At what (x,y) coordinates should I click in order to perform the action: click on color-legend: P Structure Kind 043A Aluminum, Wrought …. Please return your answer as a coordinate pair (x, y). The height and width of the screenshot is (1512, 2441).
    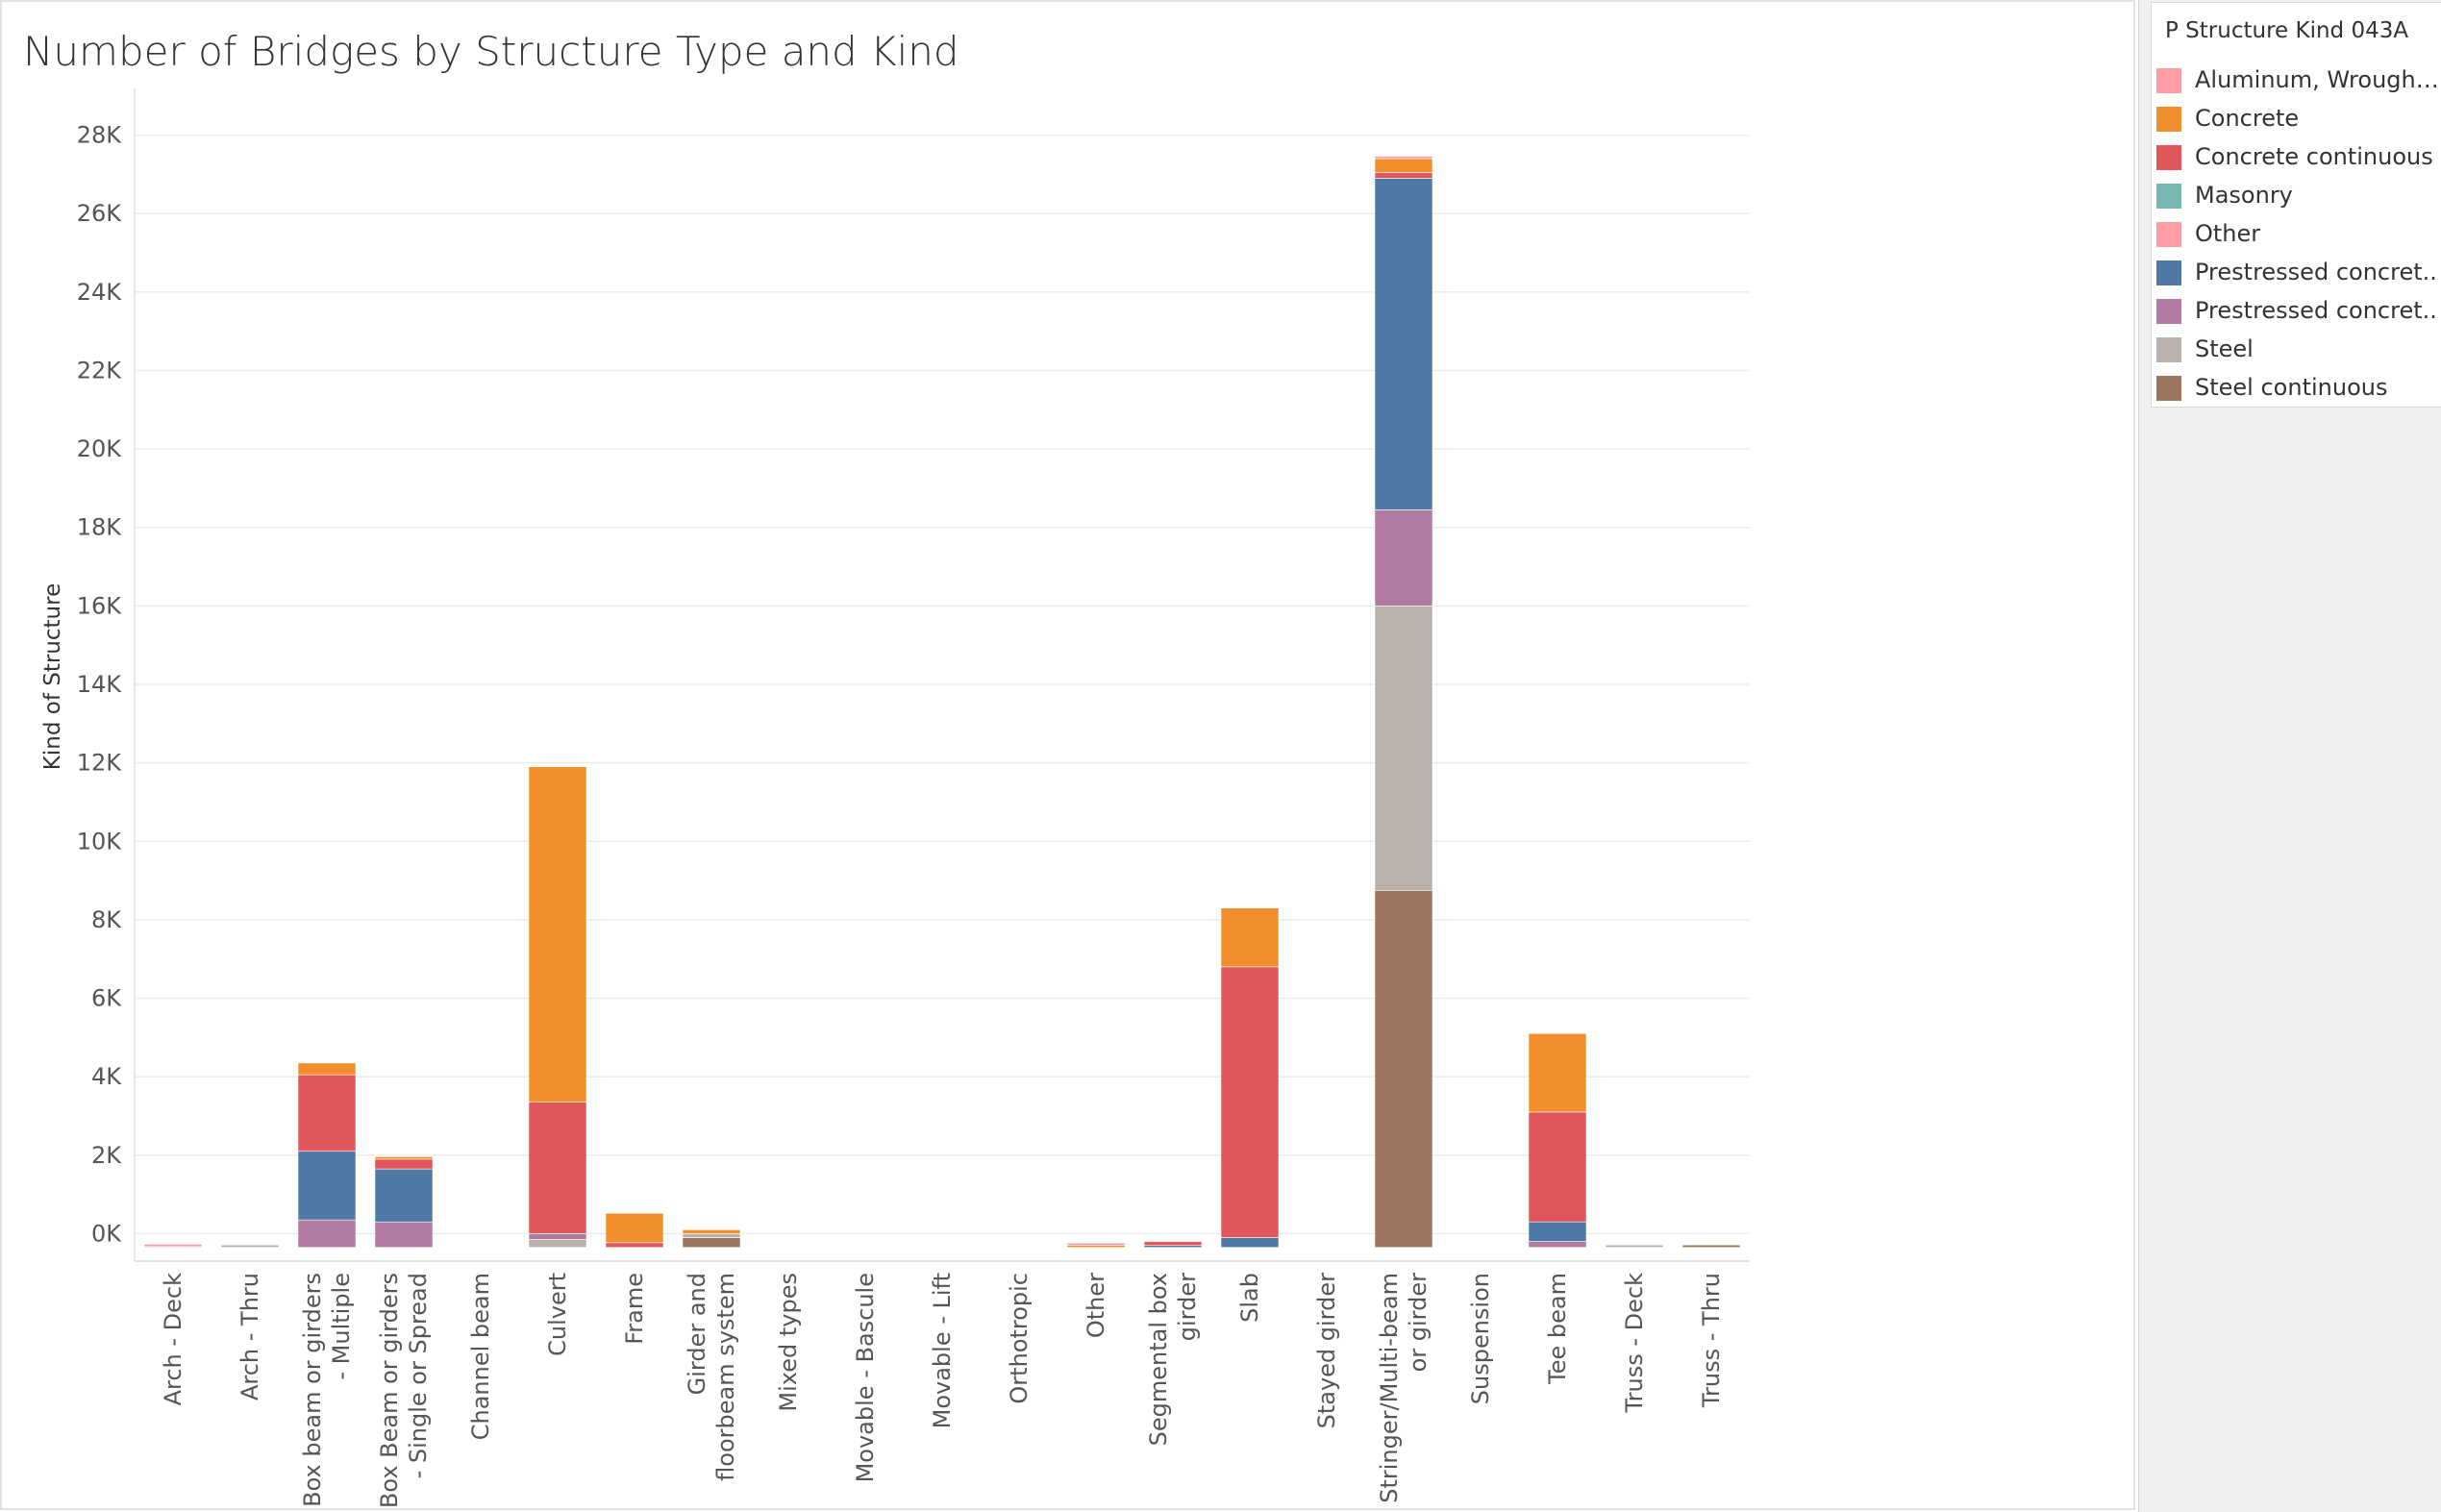
    Looking at the image, I should click on (2296, 205).